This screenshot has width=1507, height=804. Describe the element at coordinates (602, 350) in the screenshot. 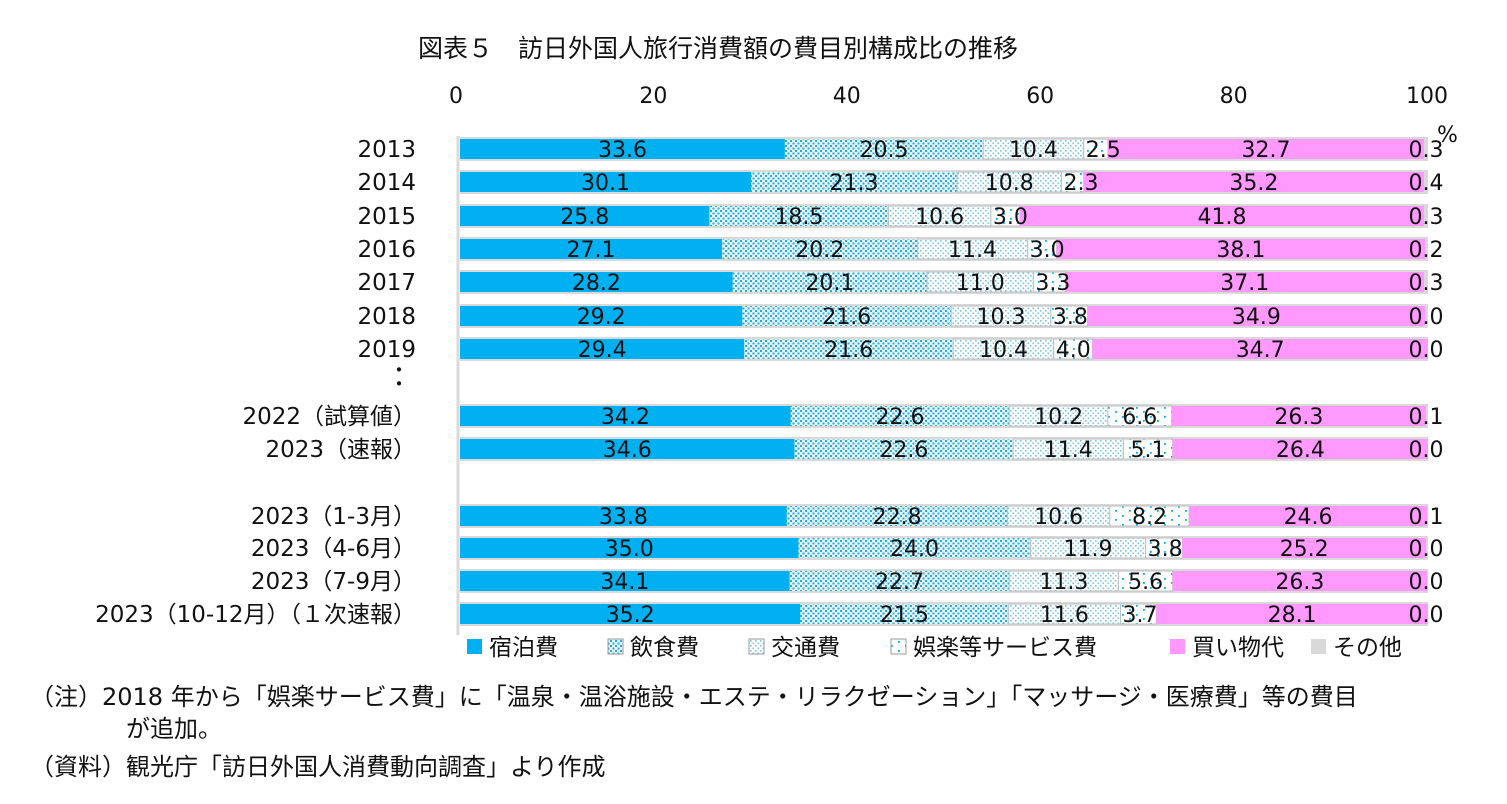

I see `data-label: 29.4` at that location.